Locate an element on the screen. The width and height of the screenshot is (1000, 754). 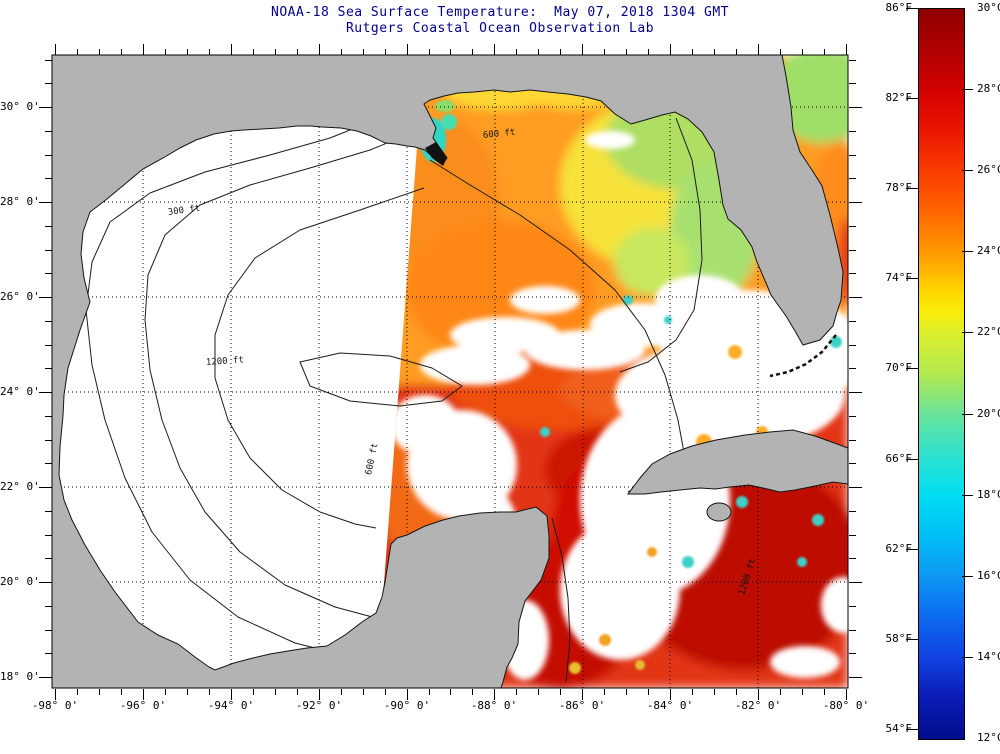
lon-tick-label: -80° 0' is located at coordinates (846, 705).